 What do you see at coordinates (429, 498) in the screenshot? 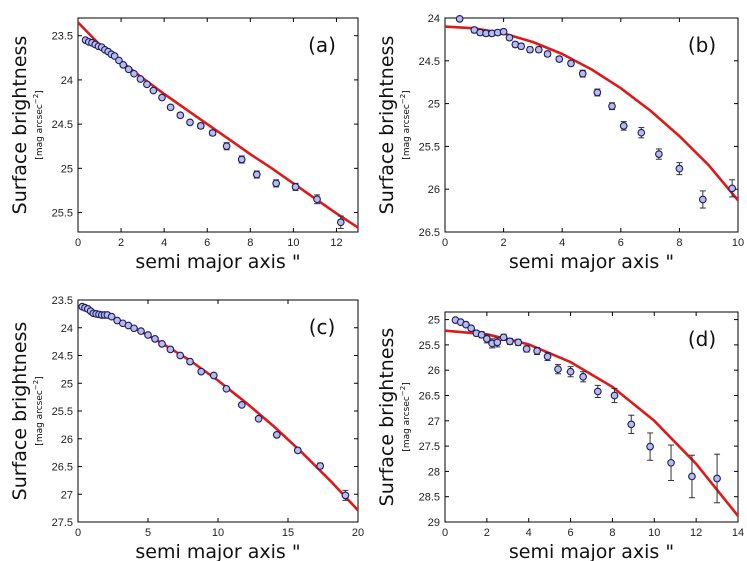
I see `y-tick-label: 28.5` at bounding box center [429, 498].